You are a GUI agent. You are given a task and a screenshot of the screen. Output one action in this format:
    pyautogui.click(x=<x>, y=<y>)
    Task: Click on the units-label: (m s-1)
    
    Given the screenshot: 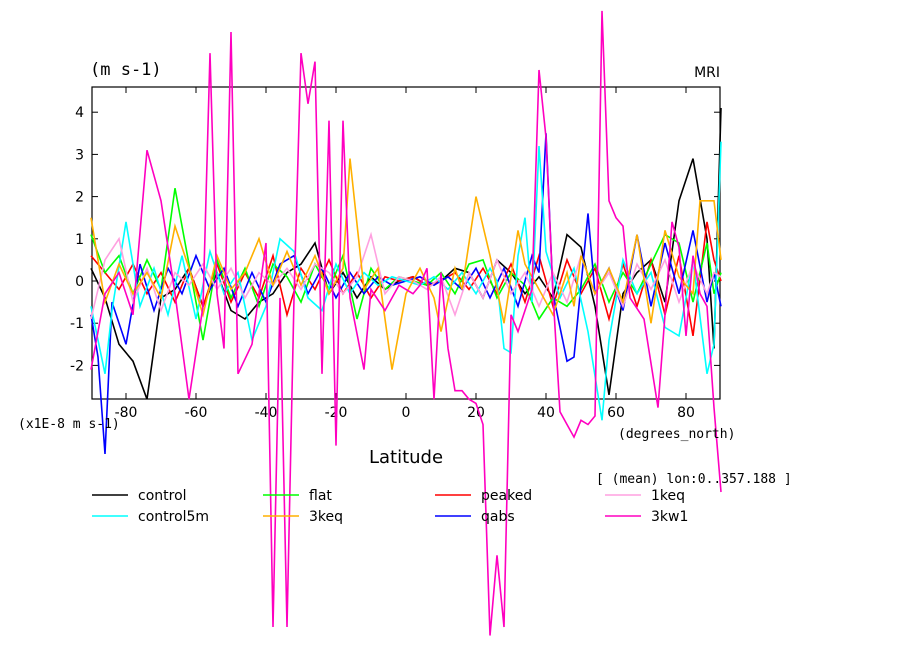 What is the action you would take?
    pyautogui.click(x=126, y=70)
    